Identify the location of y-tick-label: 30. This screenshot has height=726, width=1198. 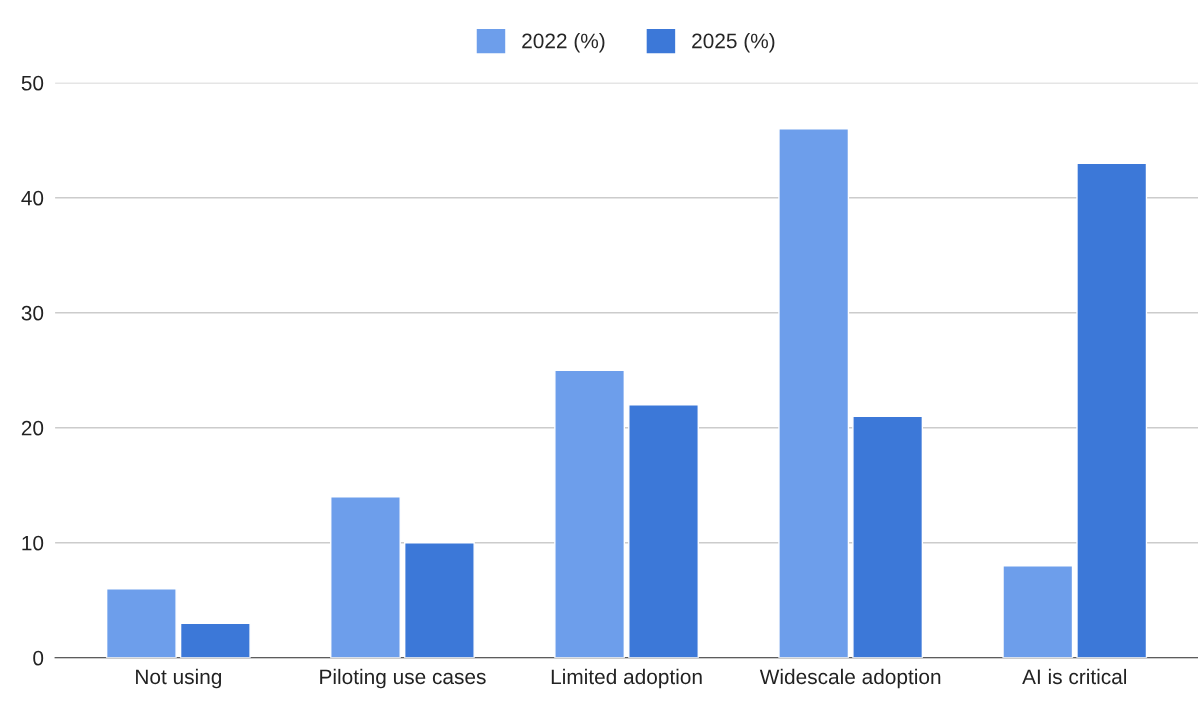
(32, 313).